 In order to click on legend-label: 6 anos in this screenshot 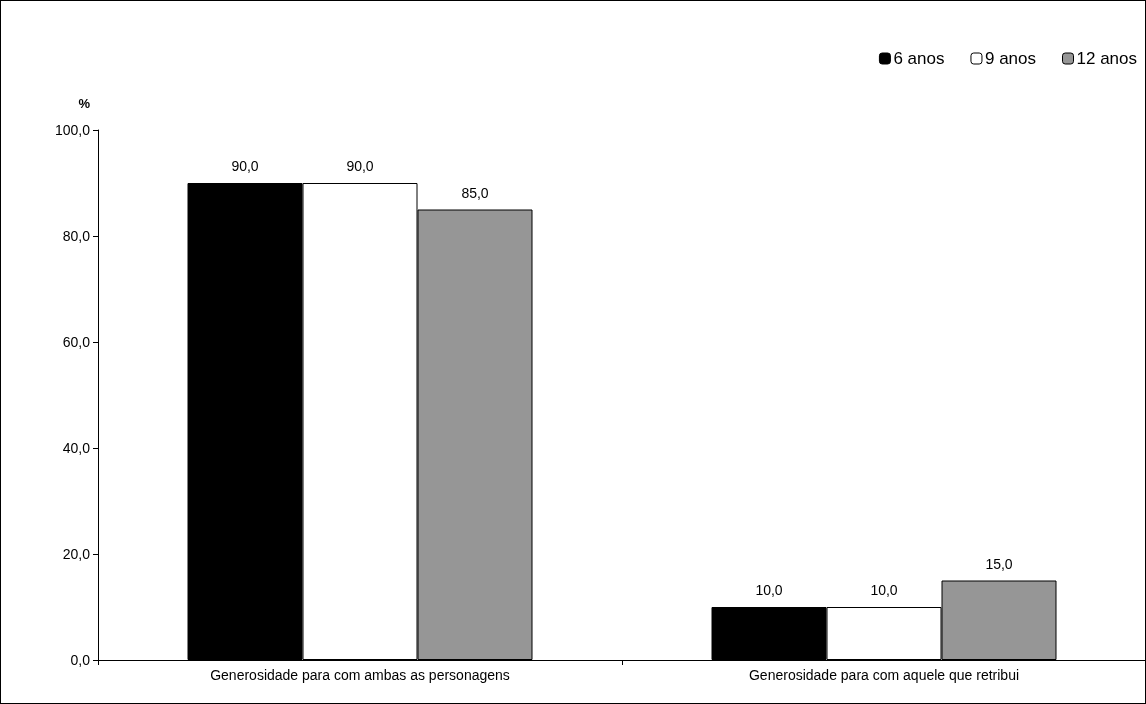, I will do `click(919, 58)`.